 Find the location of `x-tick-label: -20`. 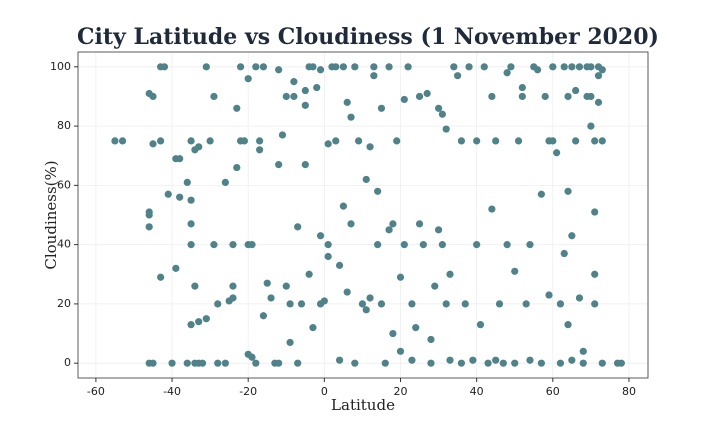

x-tick-label: -20 is located at coordinates (248, 391).